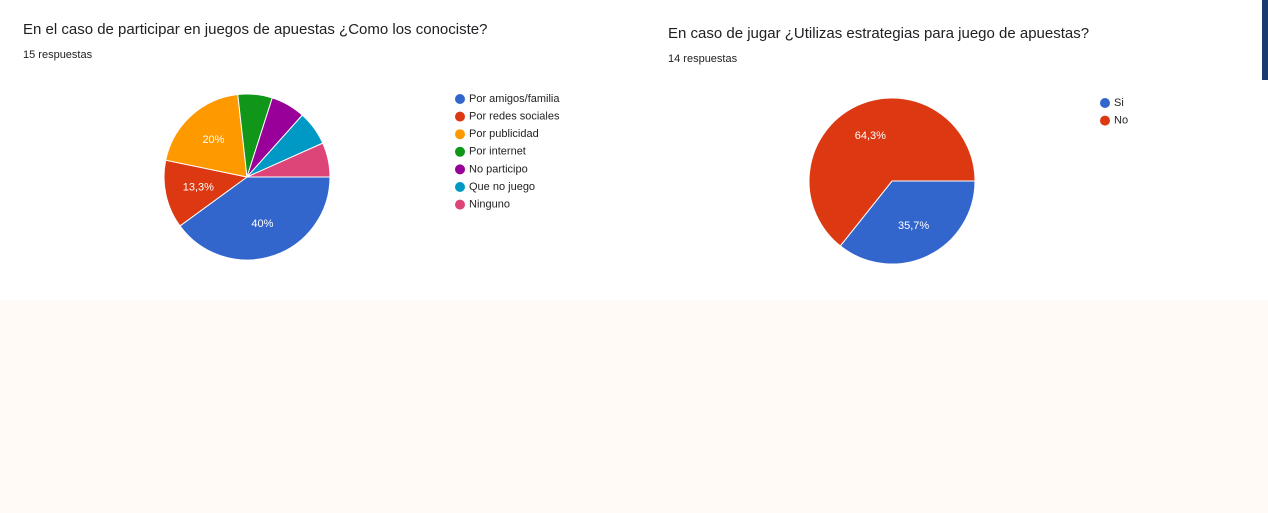 This screenshot has width=1268, height=513. I want to click on chart-subtitle: 14 respuestas, so click(703, 59).